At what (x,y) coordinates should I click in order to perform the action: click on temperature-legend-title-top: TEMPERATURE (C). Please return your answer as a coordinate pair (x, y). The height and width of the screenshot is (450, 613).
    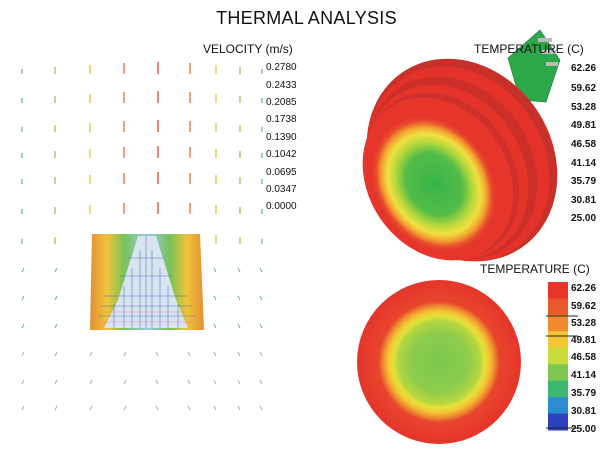
    Looking at the image, I should click on (535, 269).